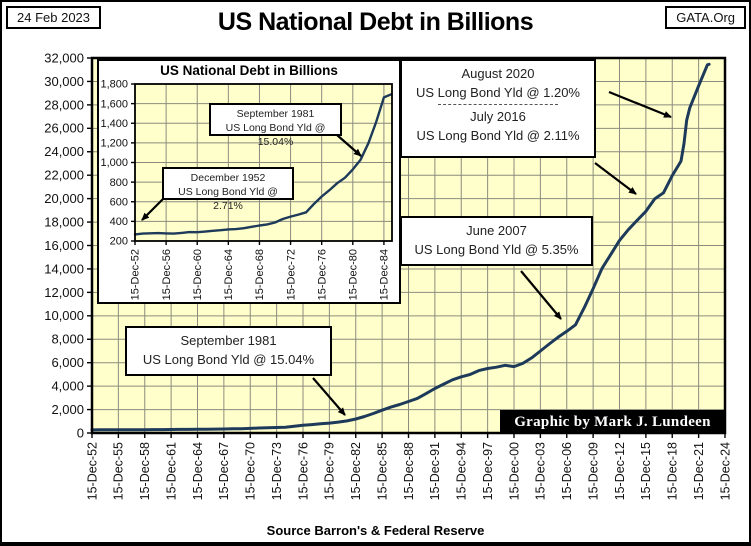  I want to click on svg-text: 15-Dec-21, so click(699, 471).